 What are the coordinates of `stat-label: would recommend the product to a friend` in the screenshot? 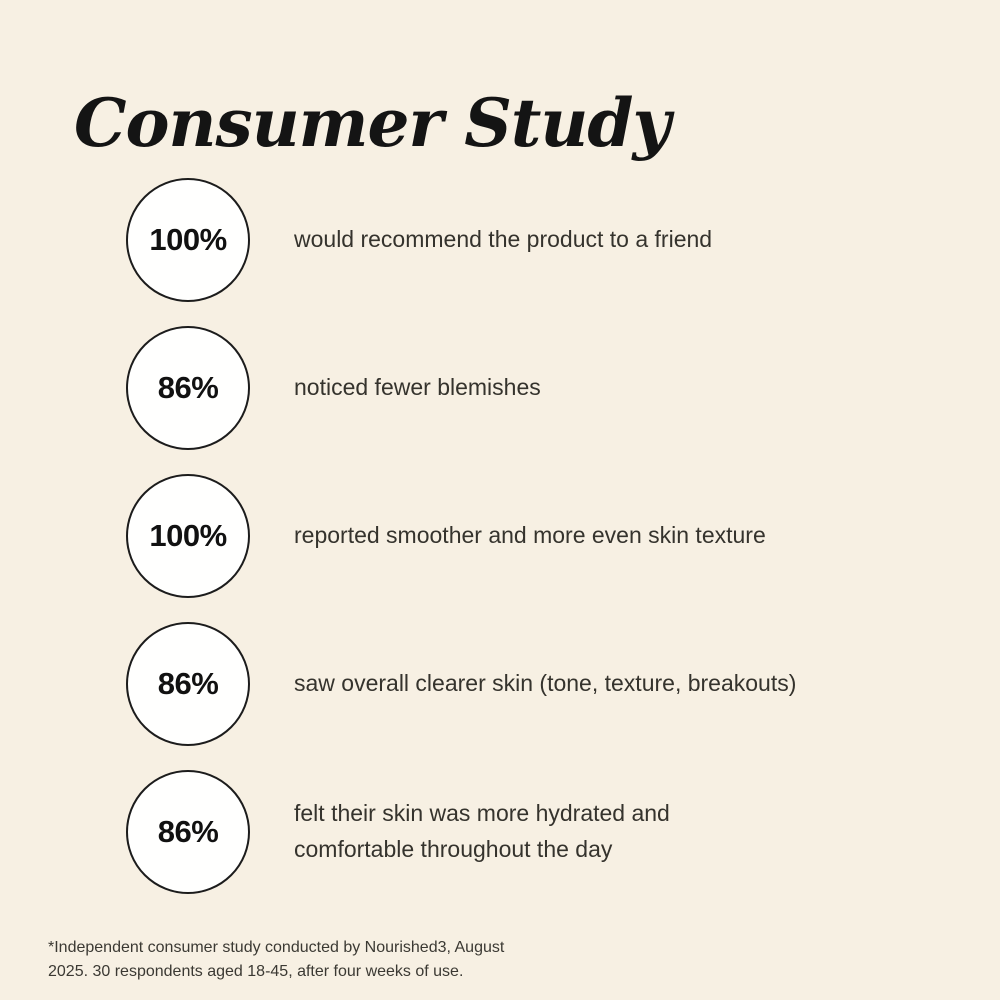 It's located at (503, 239).